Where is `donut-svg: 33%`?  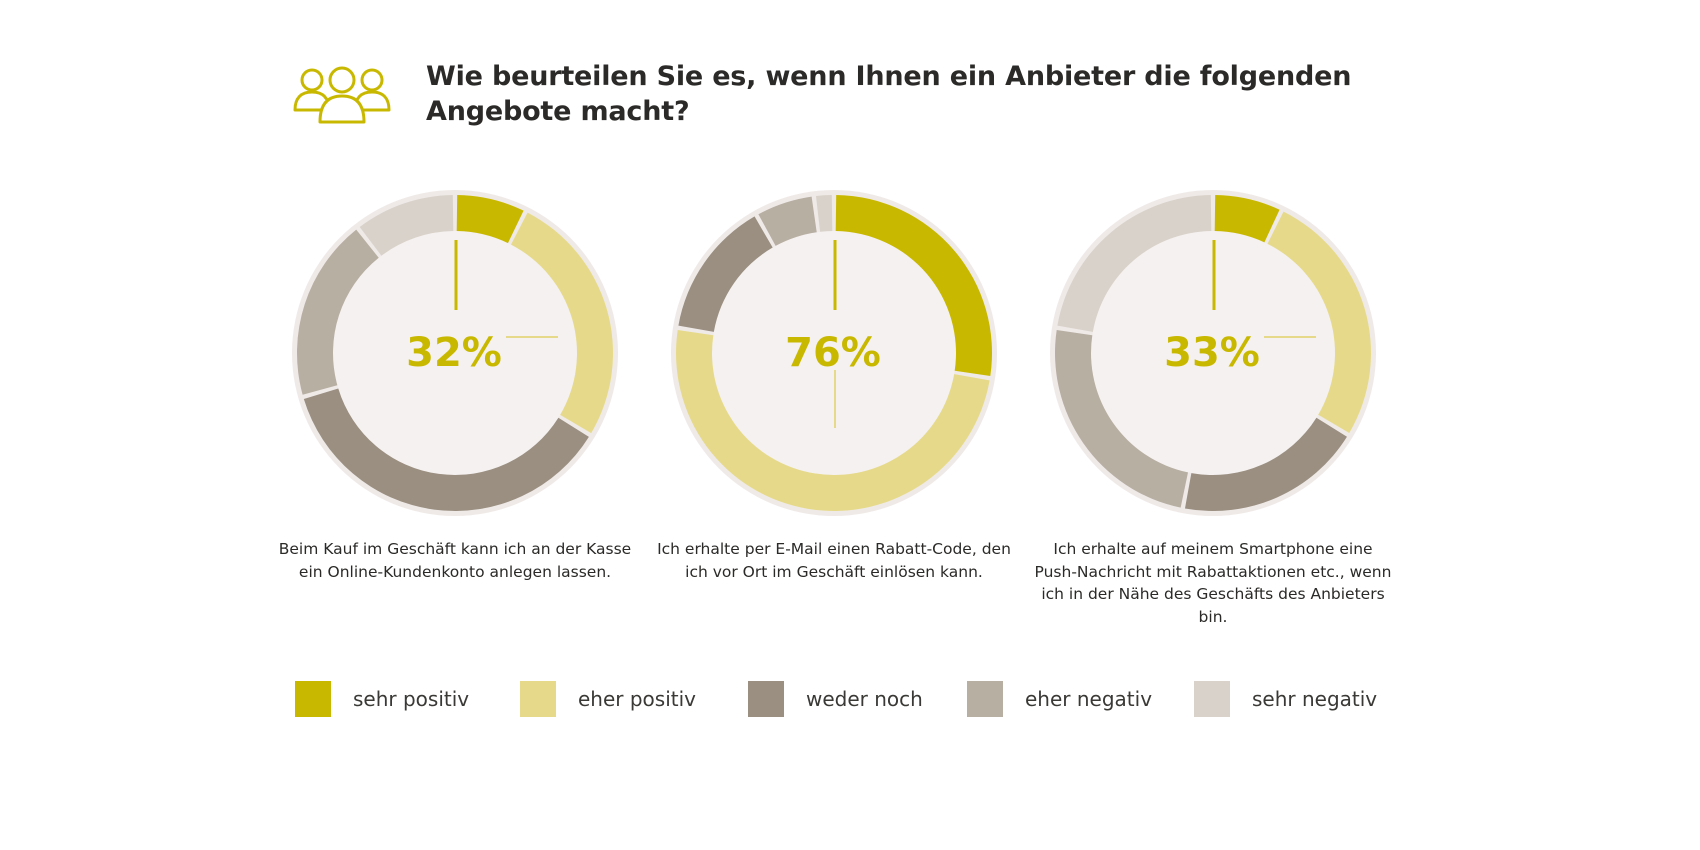 donut-svg: 33% is located at coordinates (1213, 353).